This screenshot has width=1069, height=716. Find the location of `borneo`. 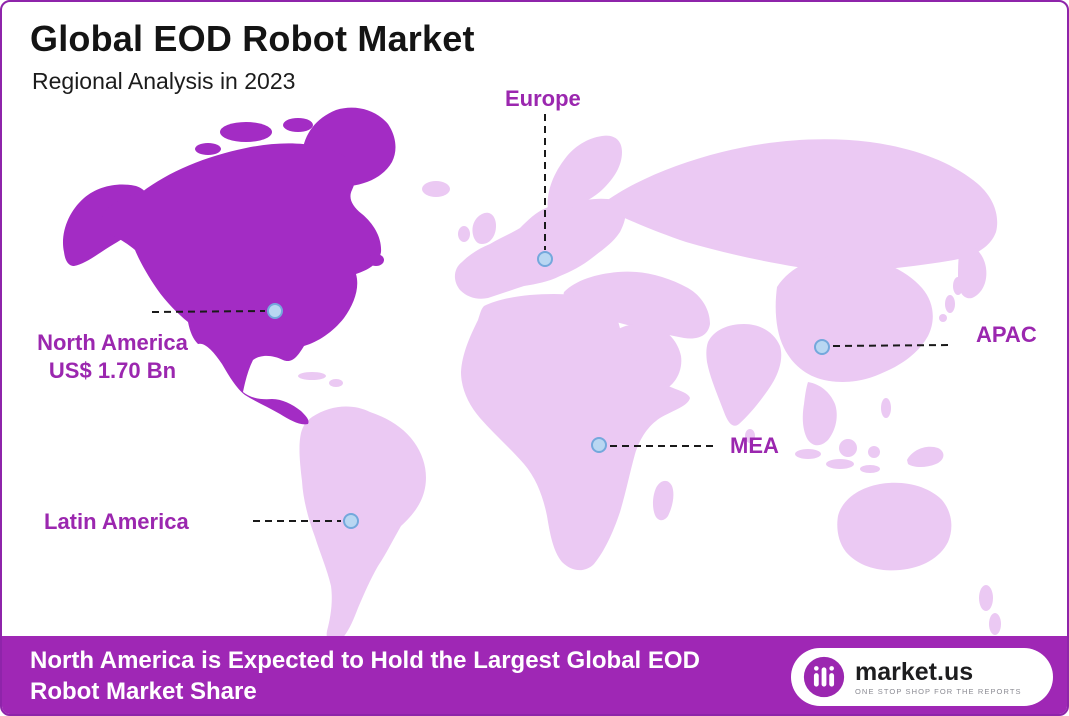

borneo is located at coordinates (848, 448).